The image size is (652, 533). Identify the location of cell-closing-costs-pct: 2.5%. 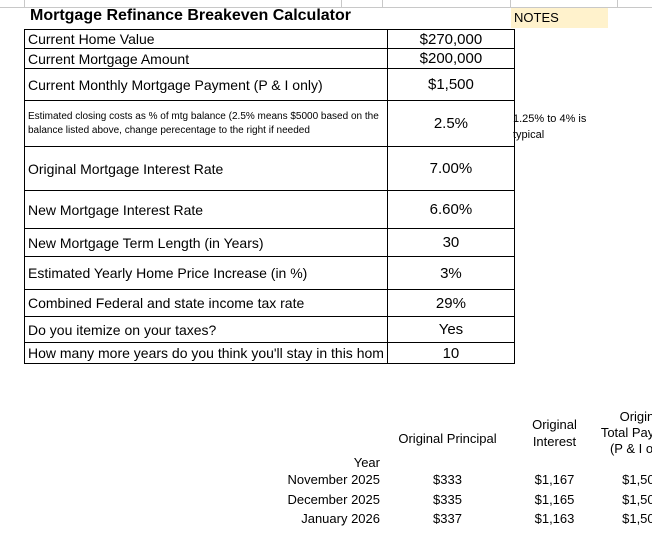
(450, 123).